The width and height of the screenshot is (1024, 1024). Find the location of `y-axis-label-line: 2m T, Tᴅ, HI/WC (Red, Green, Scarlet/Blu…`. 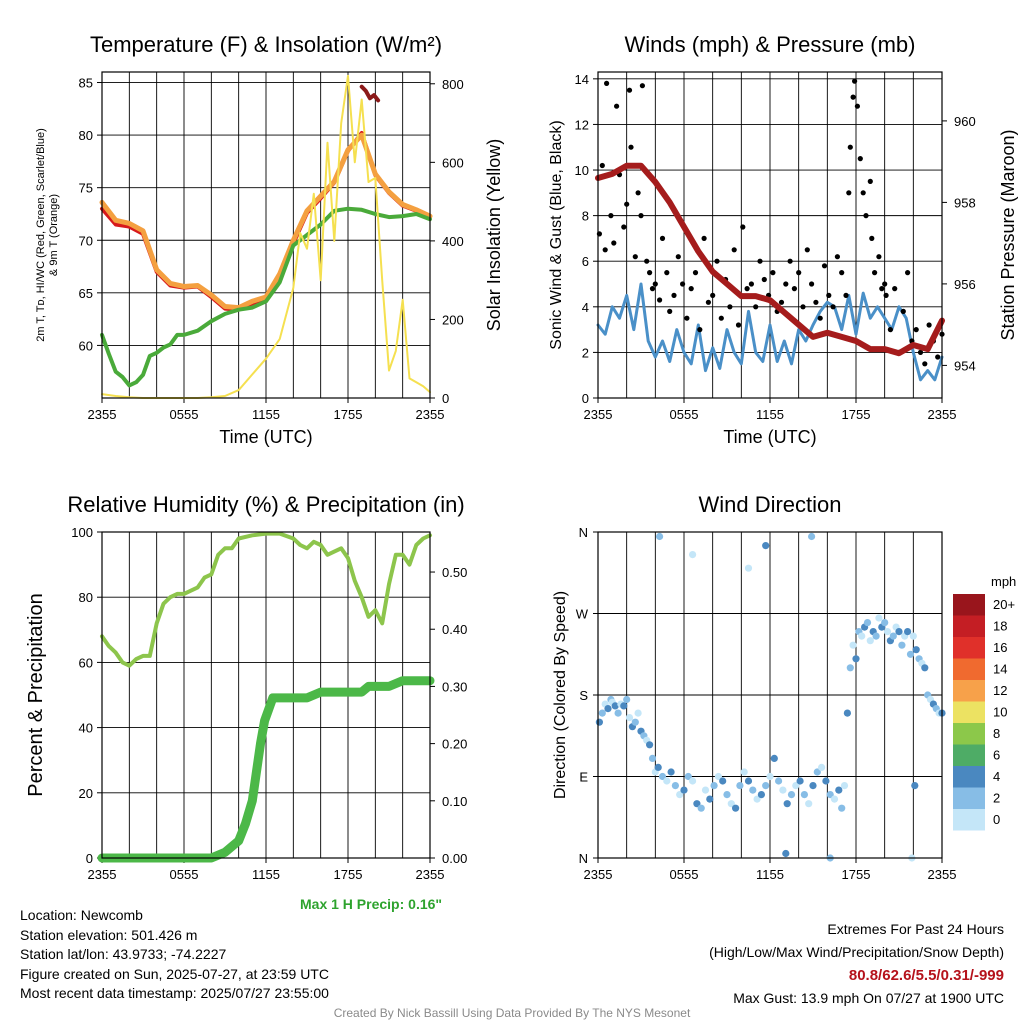

y-axis-label-line: 2m T, Tᴅ, HI/WC (Red, Green, Scarlet/Blu… is located at coordinates (41, 235).